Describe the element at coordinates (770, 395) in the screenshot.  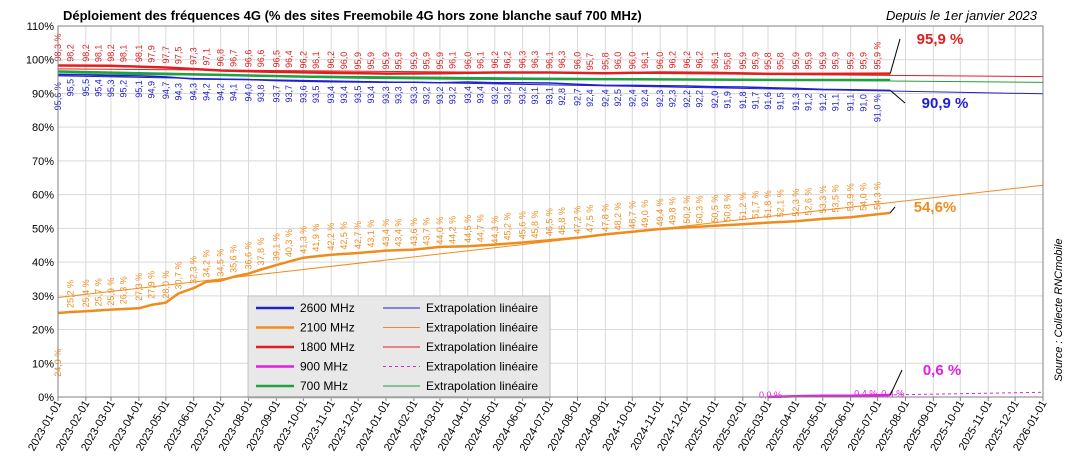
I see `data-label-900-mhz: 0,0 %` at that location.